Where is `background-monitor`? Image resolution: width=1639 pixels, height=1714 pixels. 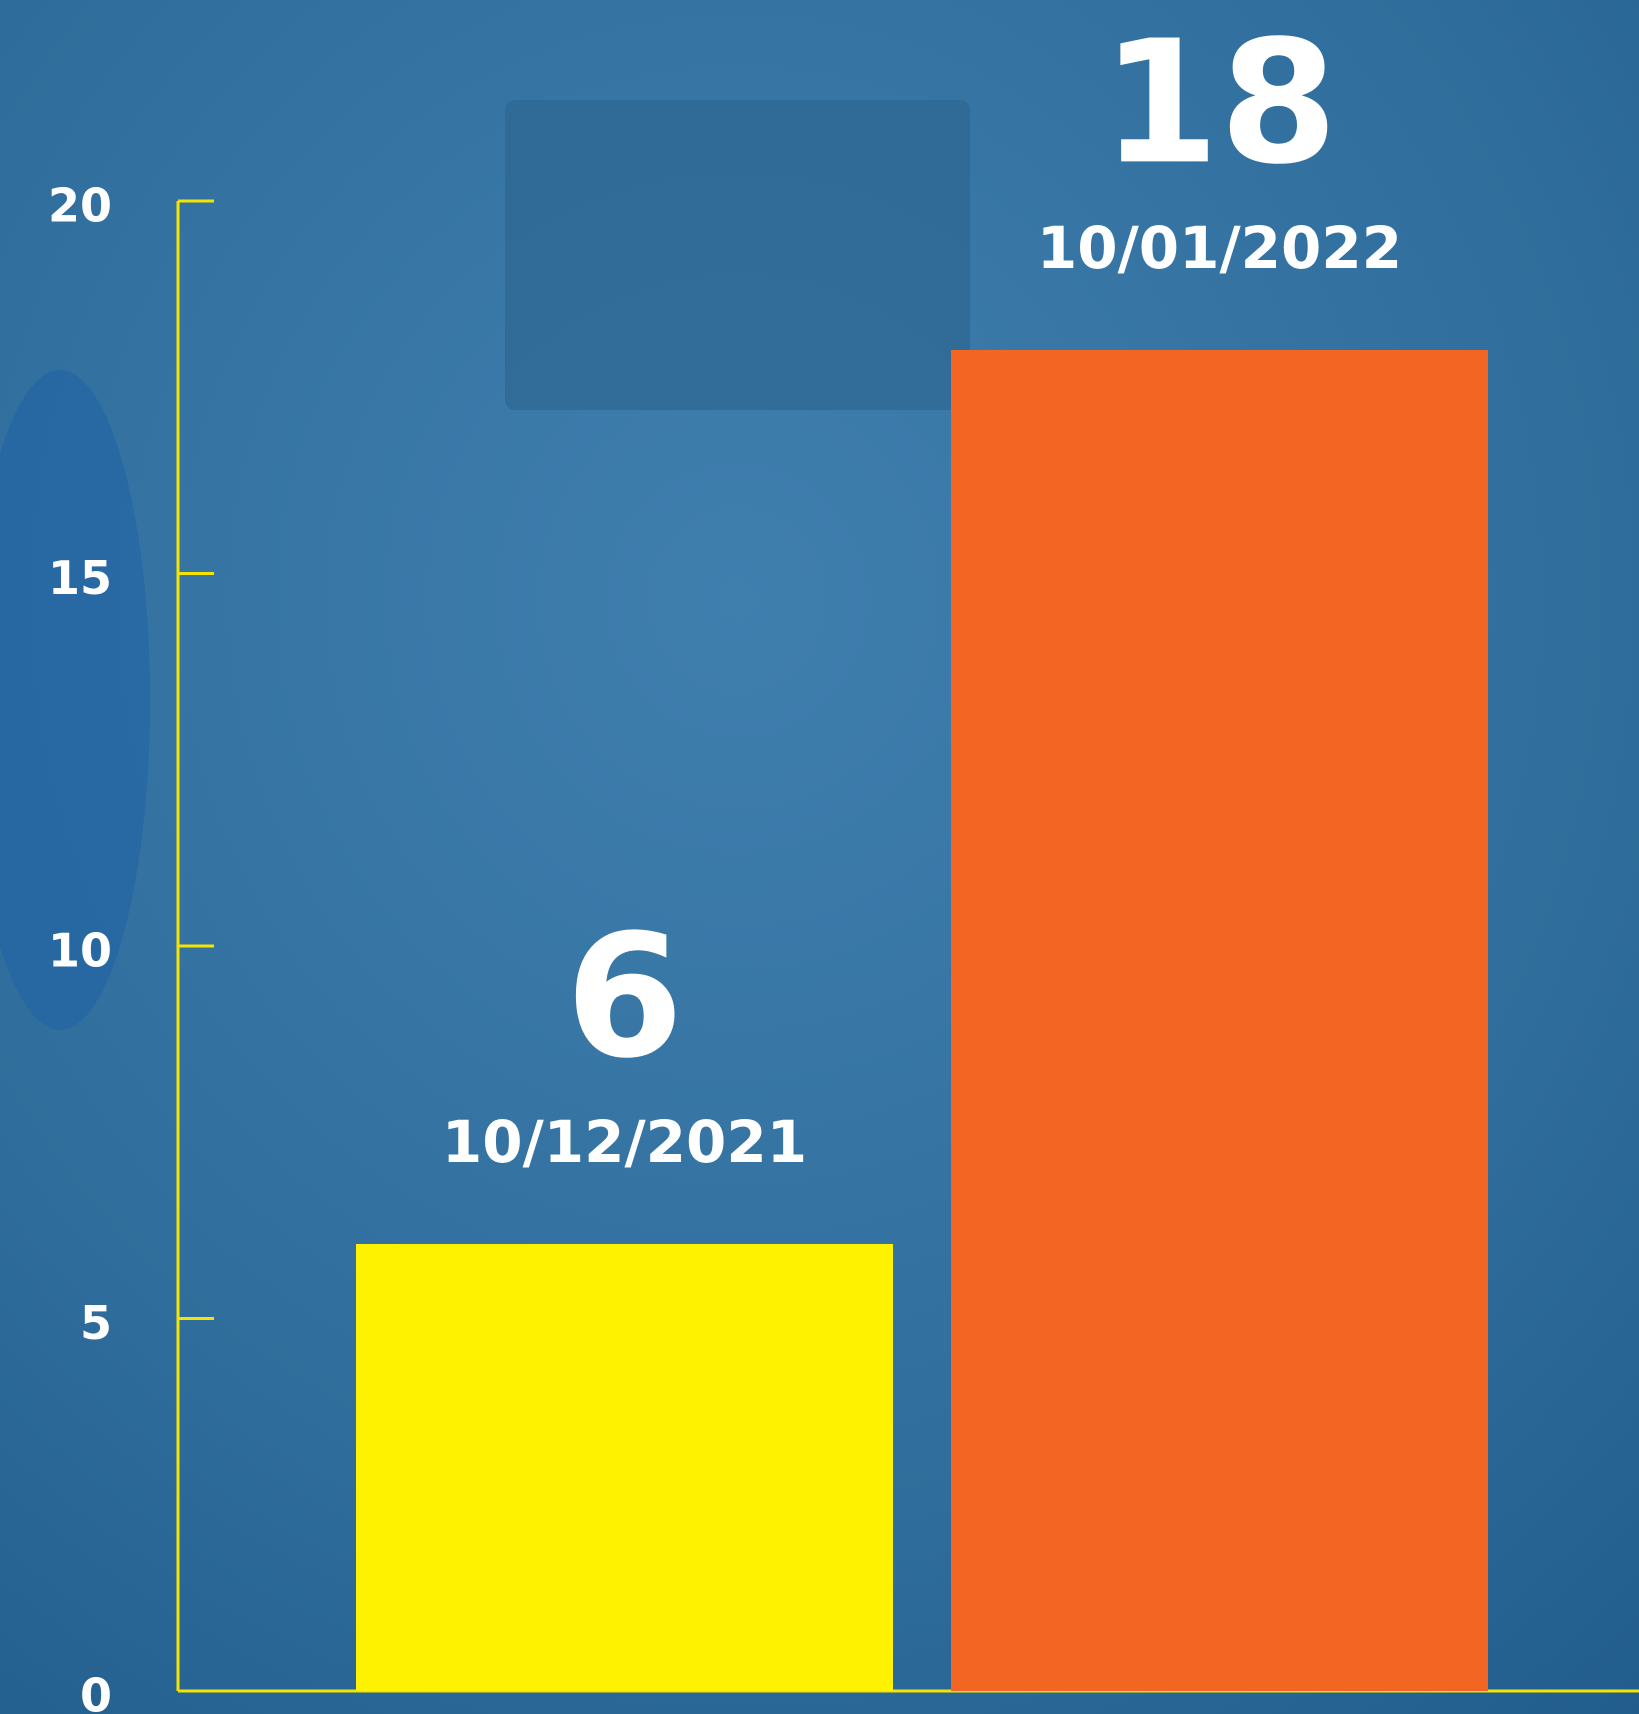
background-monitor is located at coordinates (737, 255).